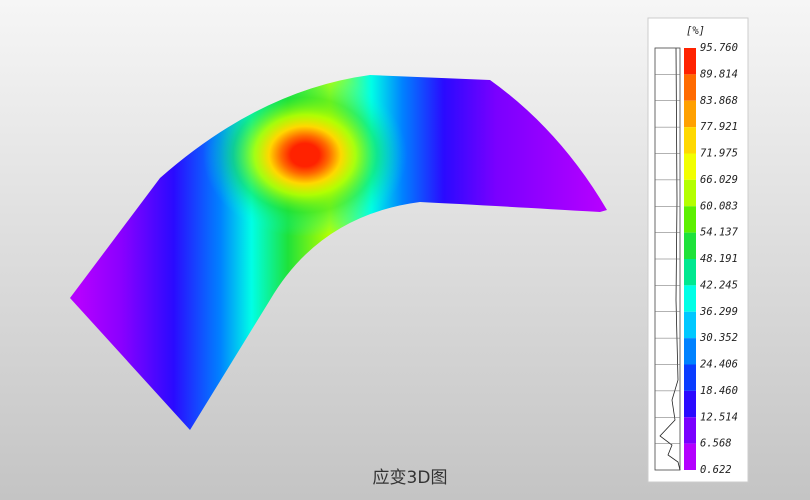 This screenshot has width=810, height=500. I want to click on legend-label: 42.245, so click(719, 285).